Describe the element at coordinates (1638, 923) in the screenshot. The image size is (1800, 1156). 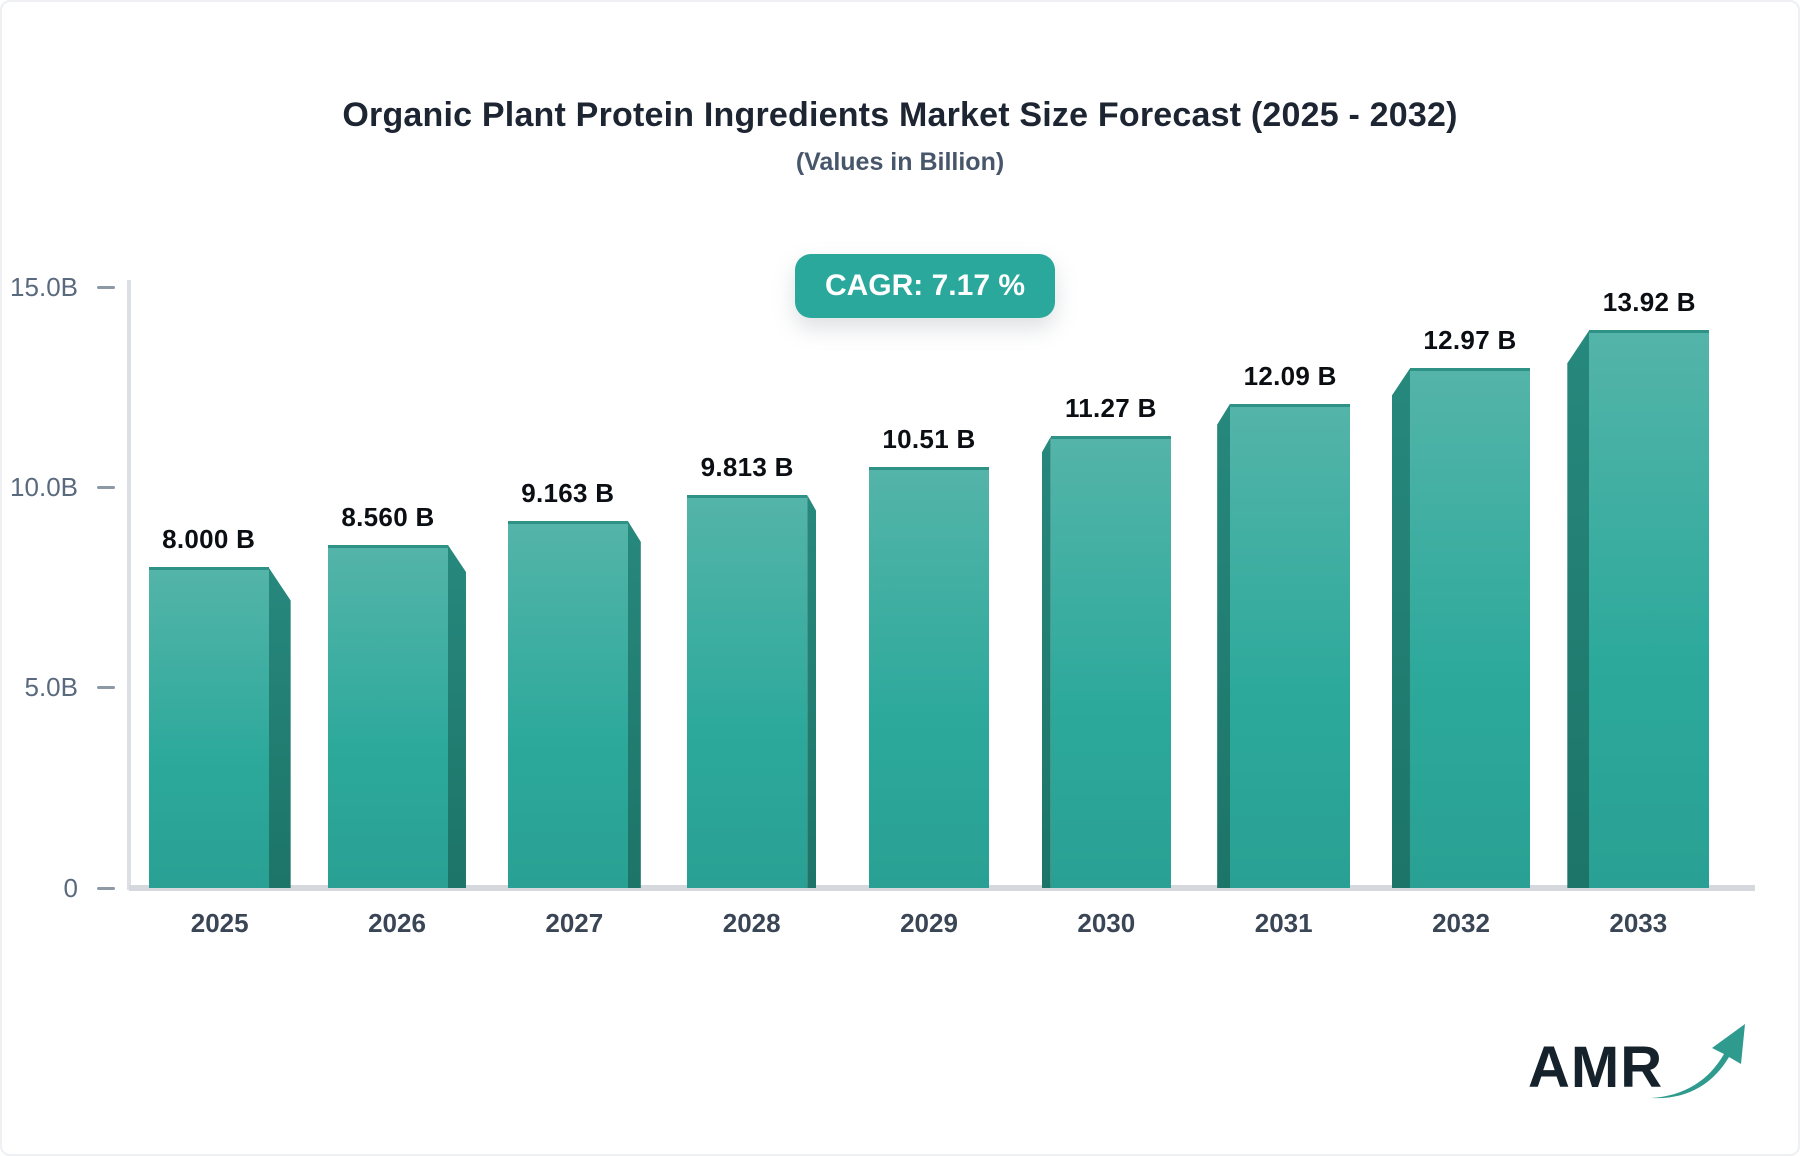
I see `x-tick-label-2033: 2033` at that location.